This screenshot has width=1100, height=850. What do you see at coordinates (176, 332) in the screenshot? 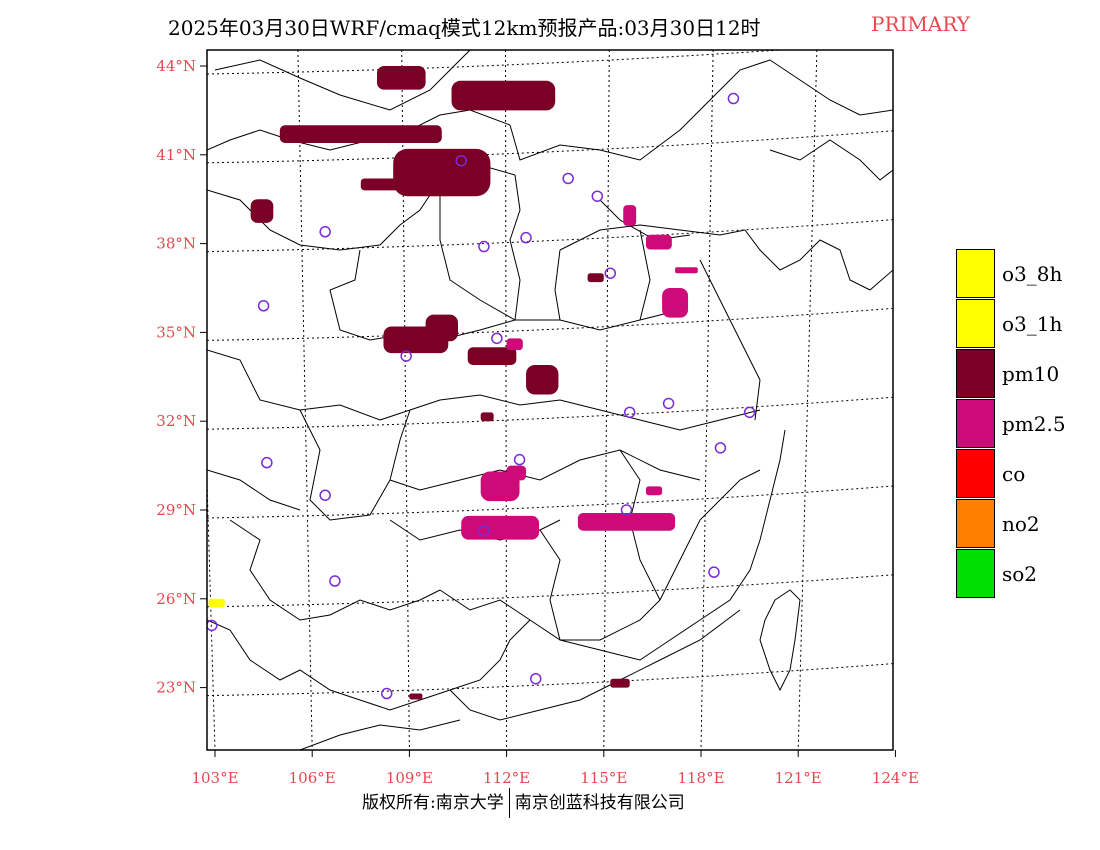
I see `latitude-label: 35°N` at bounding box center [176, 332].